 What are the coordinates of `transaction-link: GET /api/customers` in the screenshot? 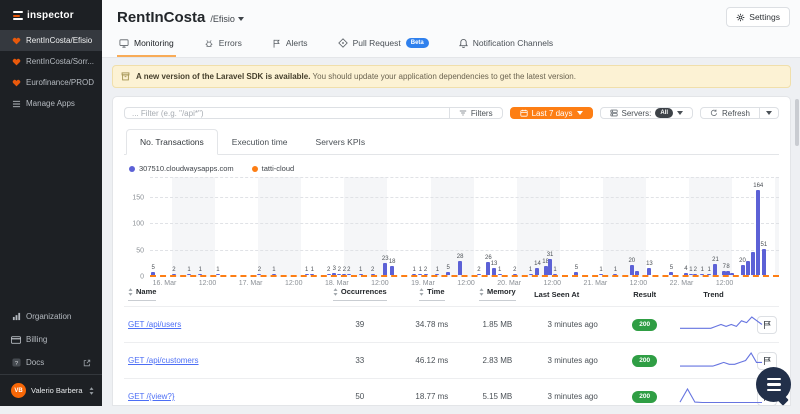 It's located at (163, 360).